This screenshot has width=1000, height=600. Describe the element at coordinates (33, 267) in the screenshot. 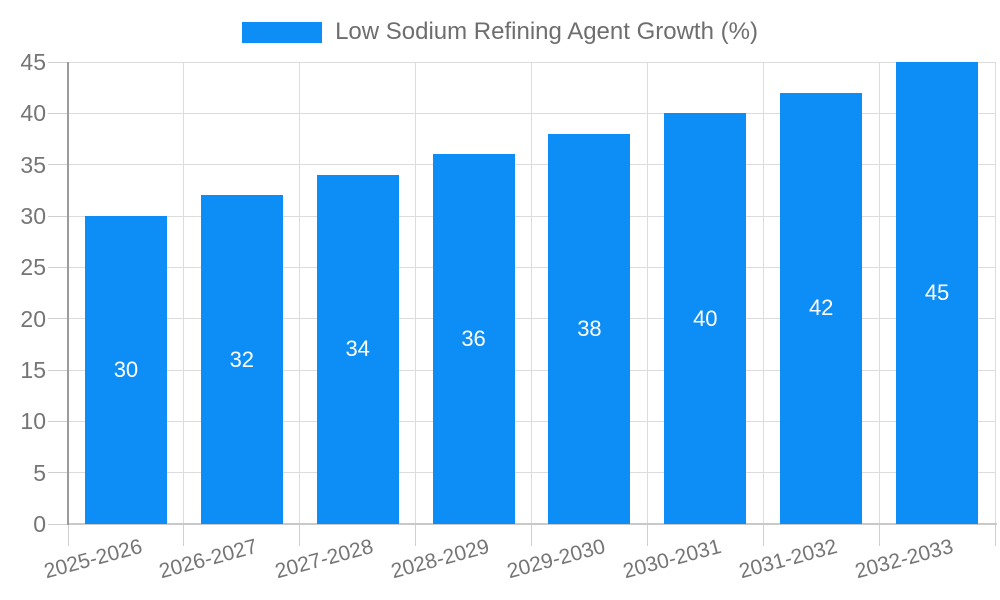

I see `y-axis-label: 25` at that location.